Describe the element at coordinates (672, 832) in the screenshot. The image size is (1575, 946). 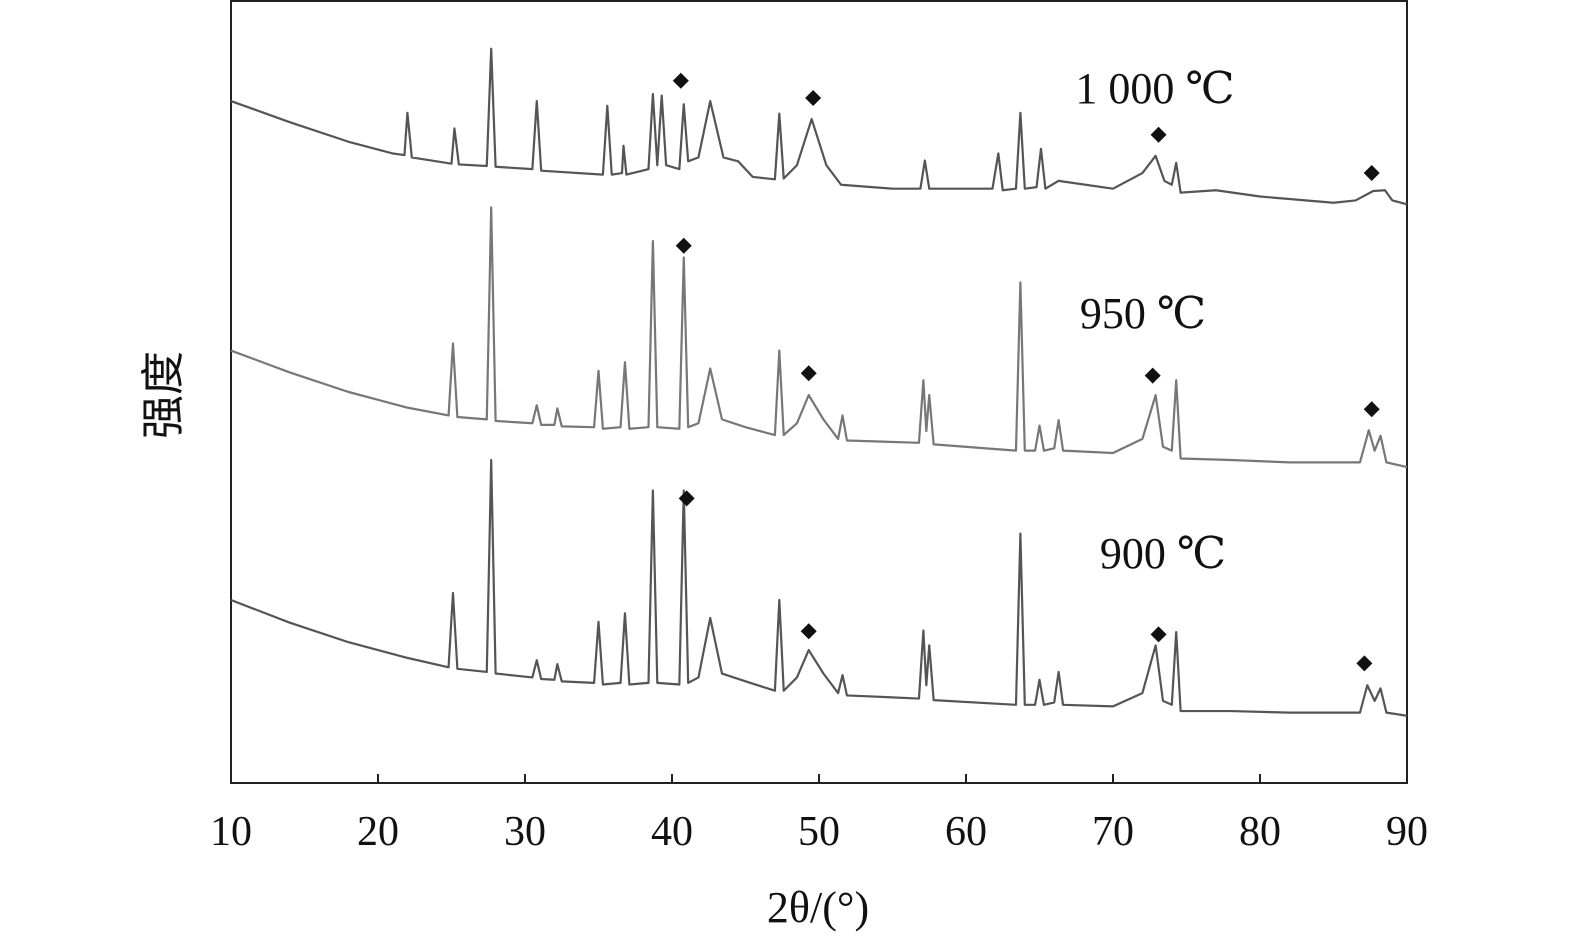
I see `x-tick-label: 40` at that location.